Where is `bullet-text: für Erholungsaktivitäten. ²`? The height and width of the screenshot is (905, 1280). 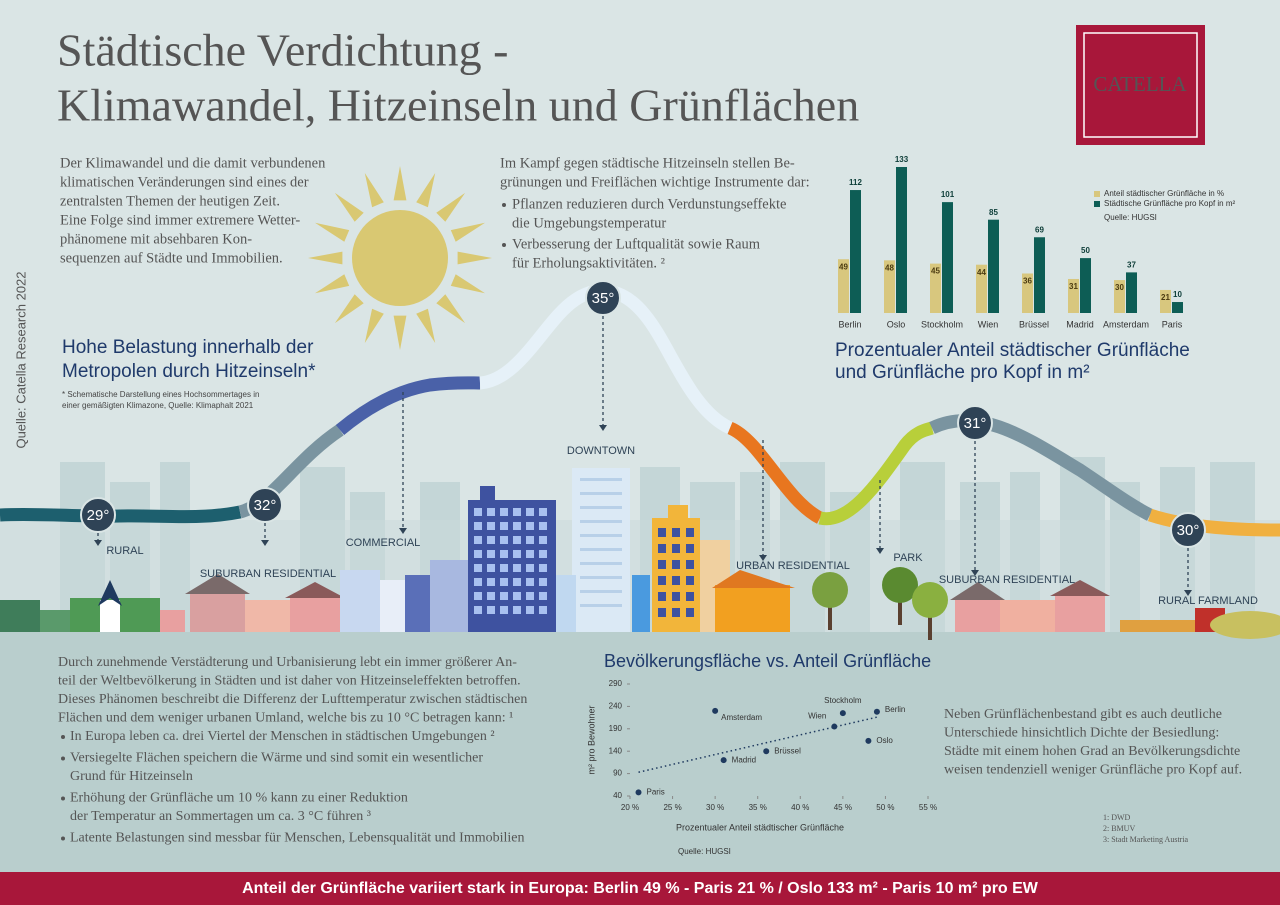 bullet-text: für Erholungsaktivitäten. ² is located at coordinates (589, 263).